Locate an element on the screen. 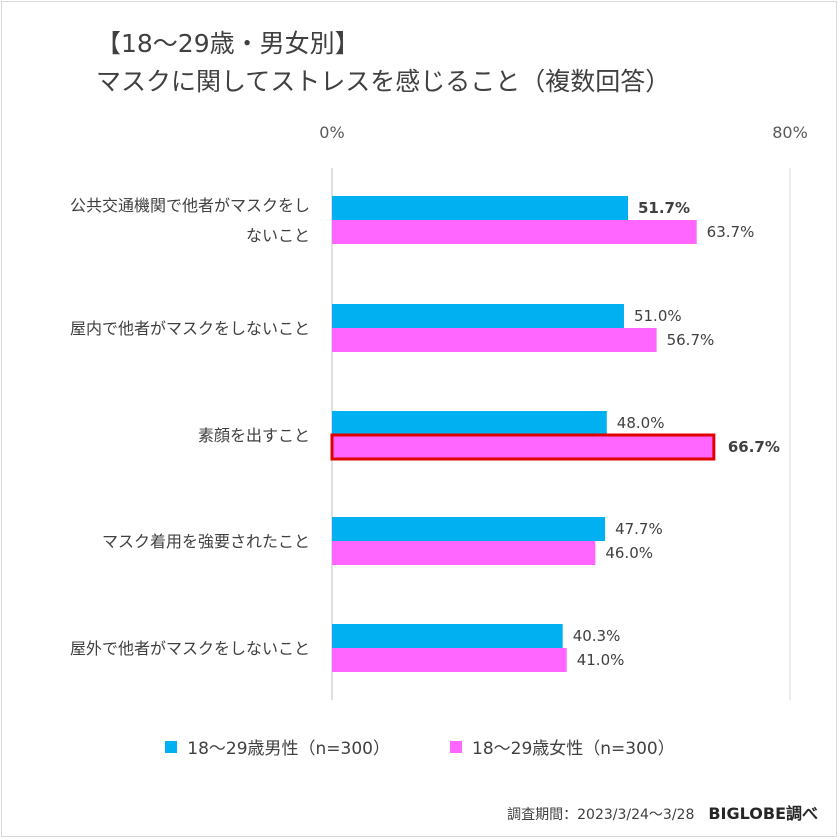  legend-label-male: 18〜29歳男性（n=300） is located at coordinates (288, 749).